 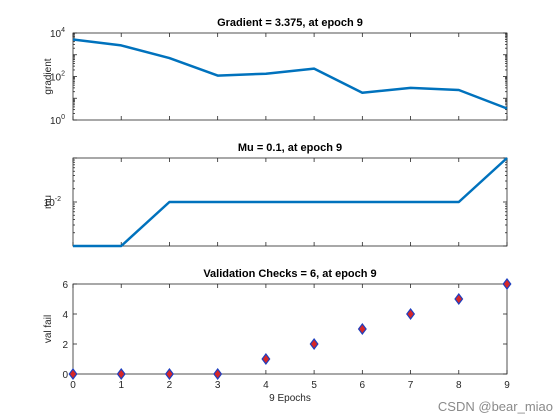 I want to click on chart-title: Mu = 0.1, at epoch 9, so click(x=290, y=148).